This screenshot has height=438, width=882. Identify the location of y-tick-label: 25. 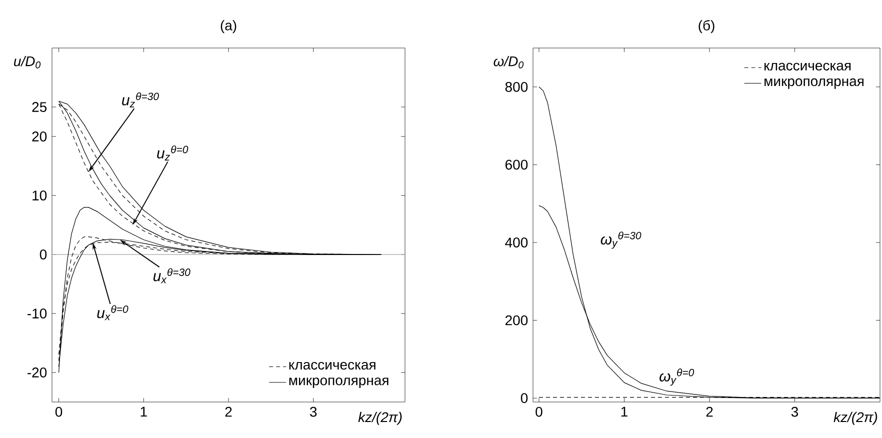
(39, 107).